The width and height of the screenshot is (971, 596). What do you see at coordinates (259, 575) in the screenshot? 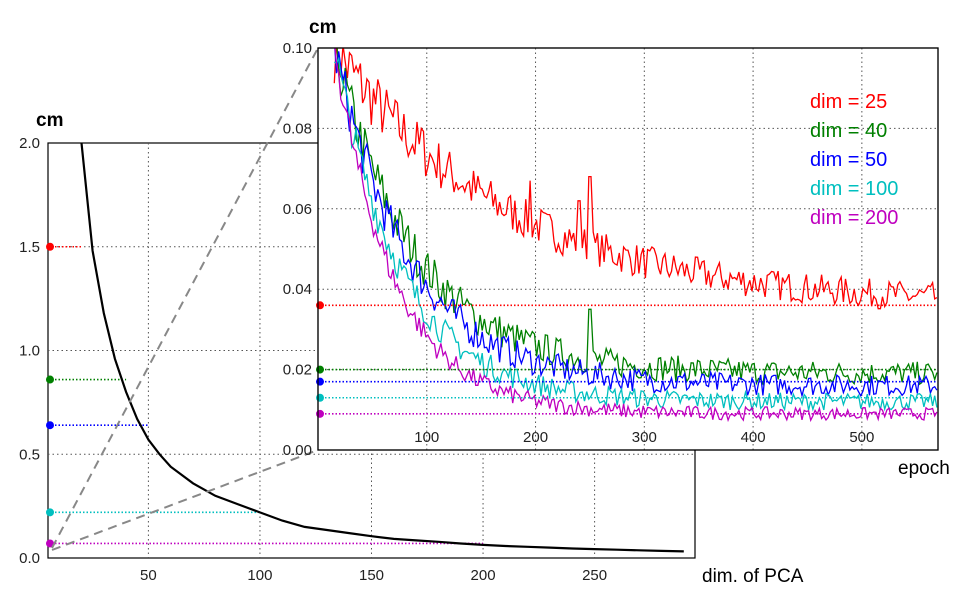
I see `left-x-tick-label: 100` at bounding box center [259, 575].